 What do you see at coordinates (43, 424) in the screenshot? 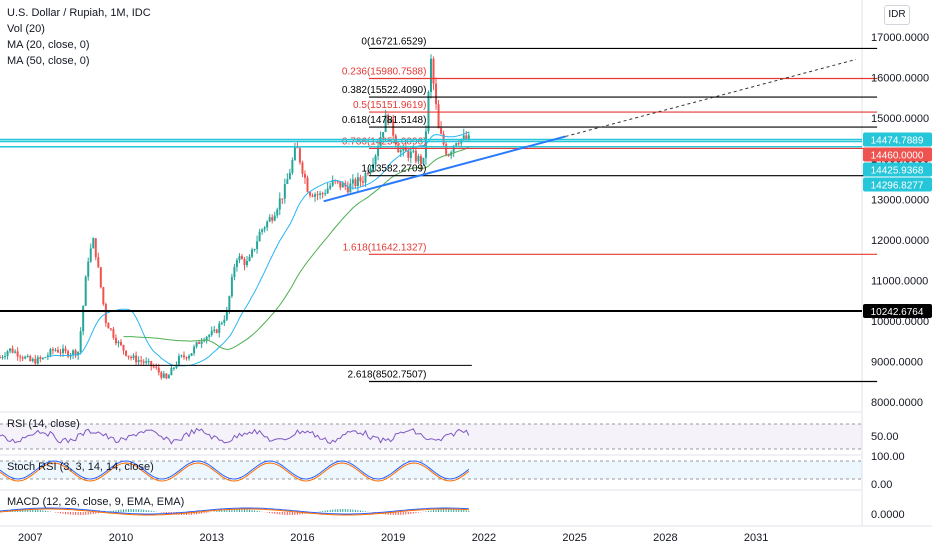
I see `rsi-pane-label: RSI (14, close)` at bounding box center [43, 424].